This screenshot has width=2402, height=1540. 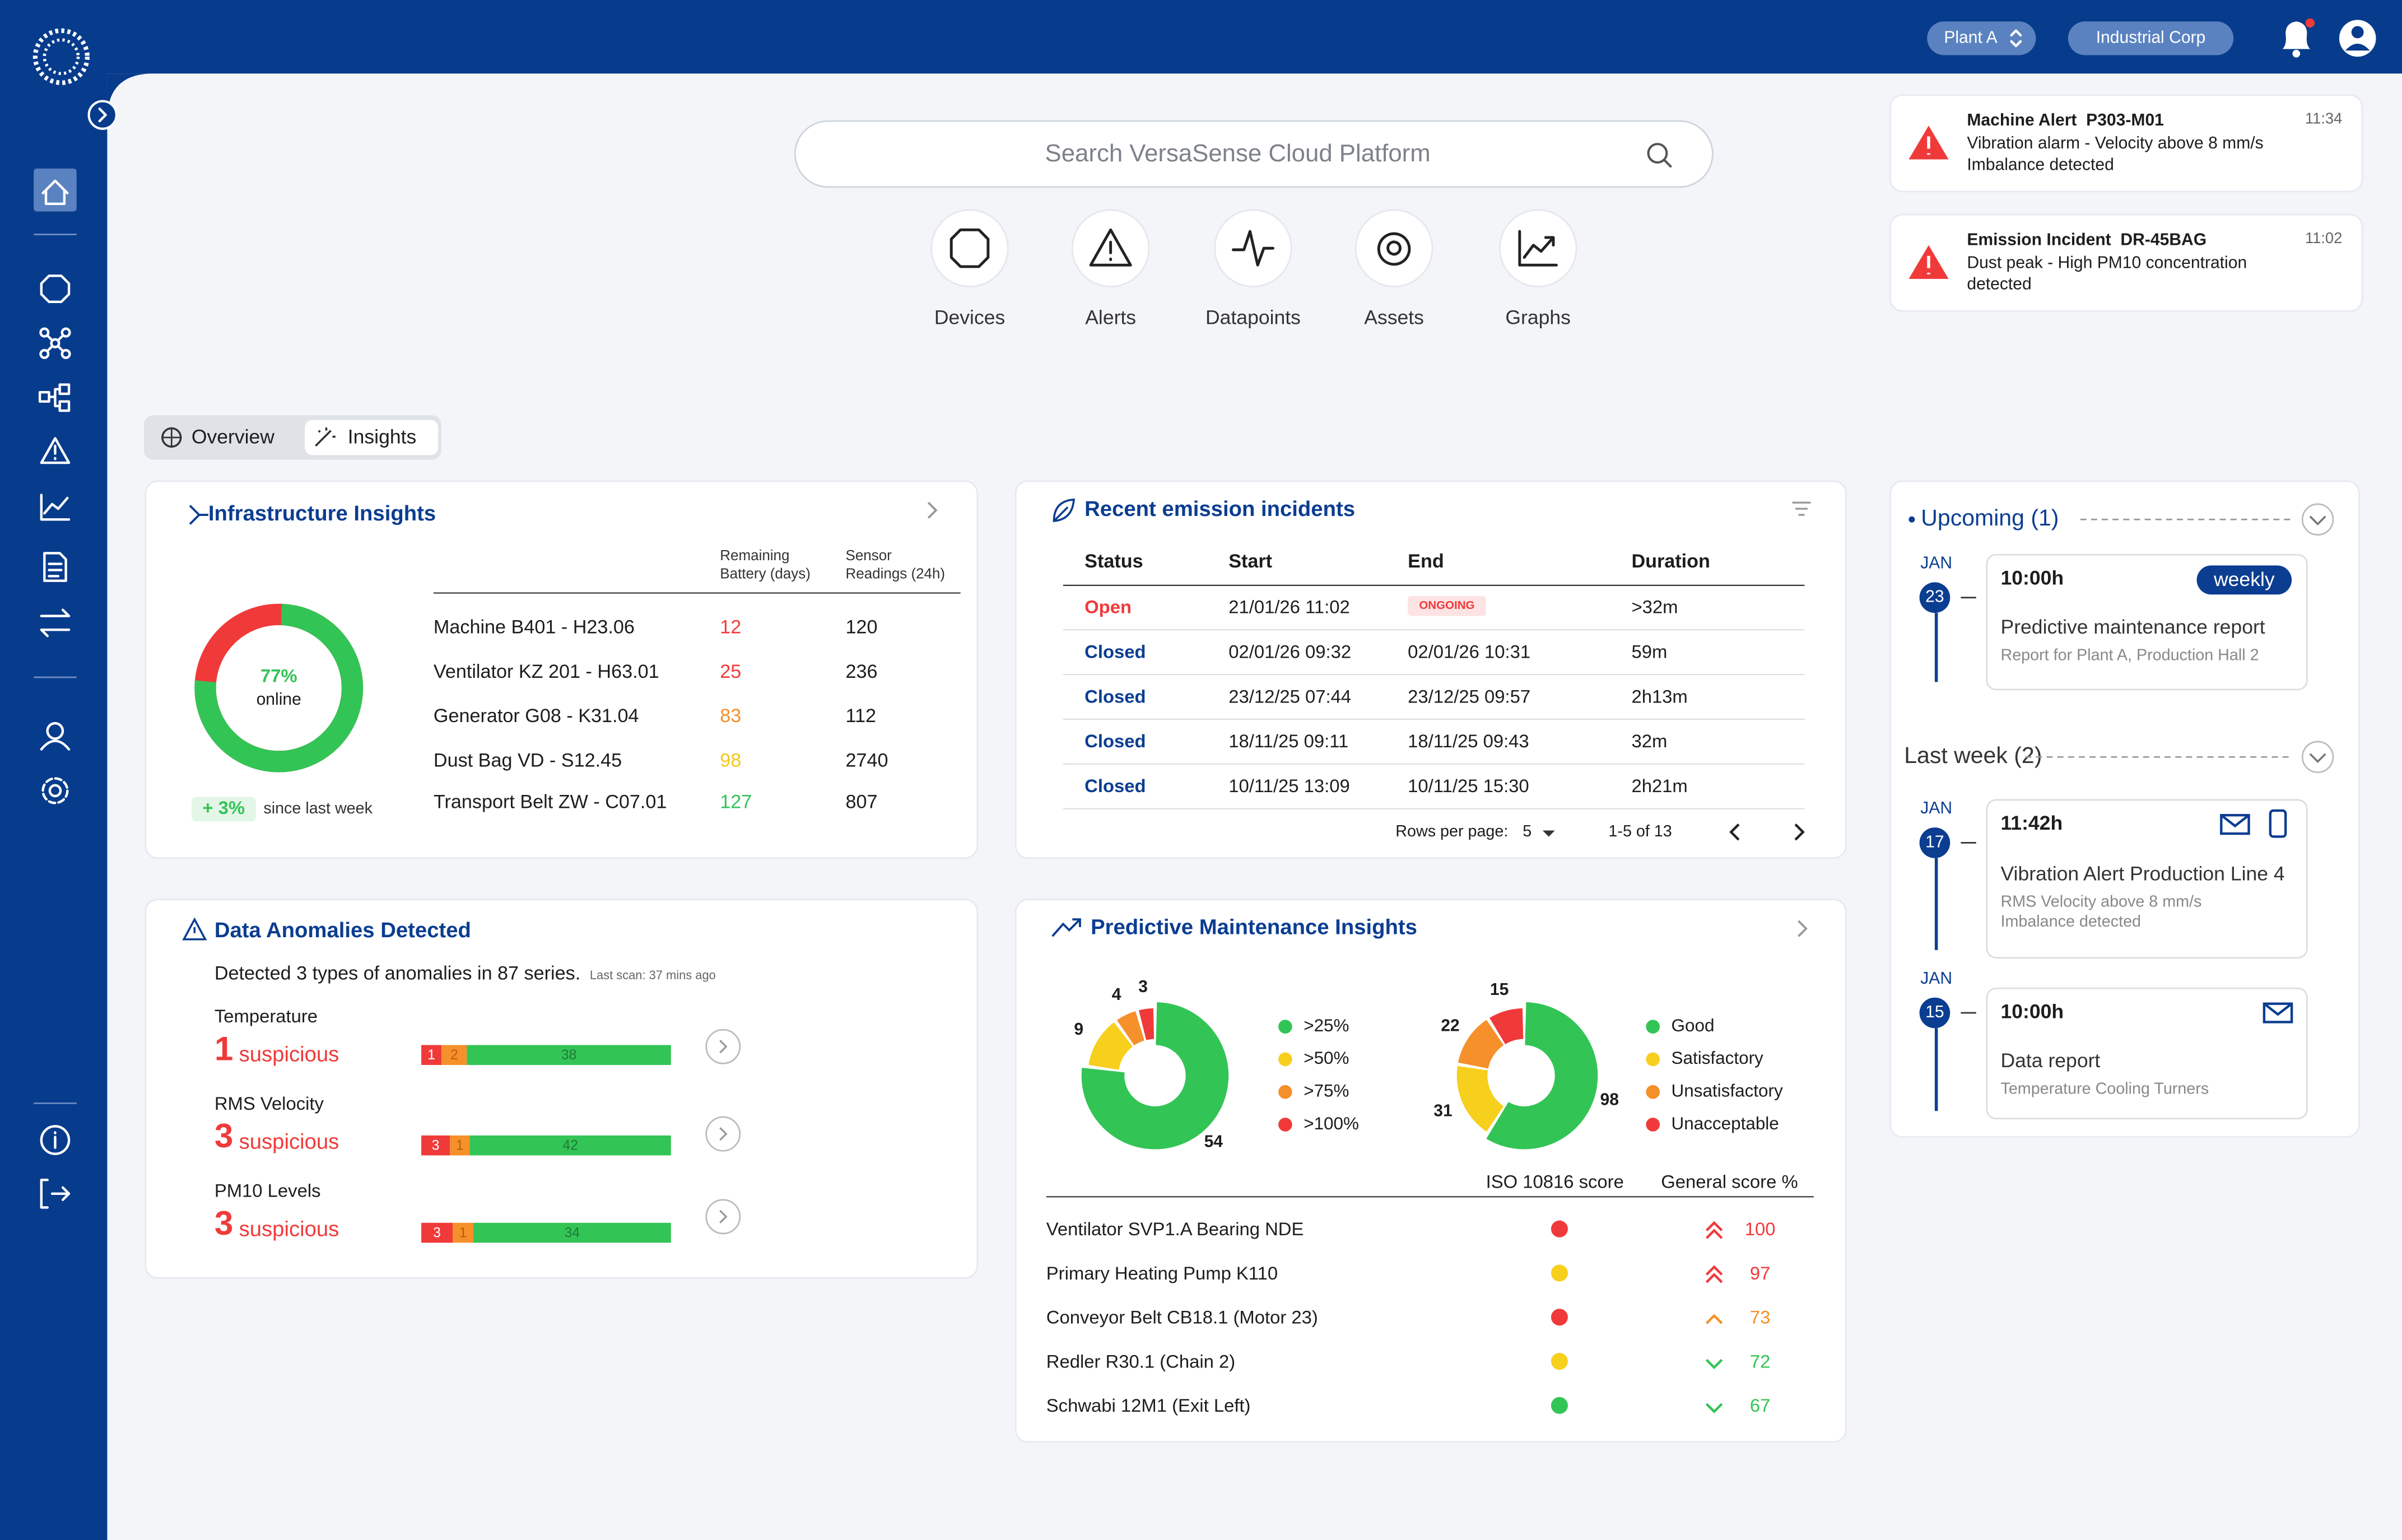 What do you see at coordinates (534, 627) in the screenshot?
I see `device-name: Machine B401 - H23.06` at bounding box center [534, 627].